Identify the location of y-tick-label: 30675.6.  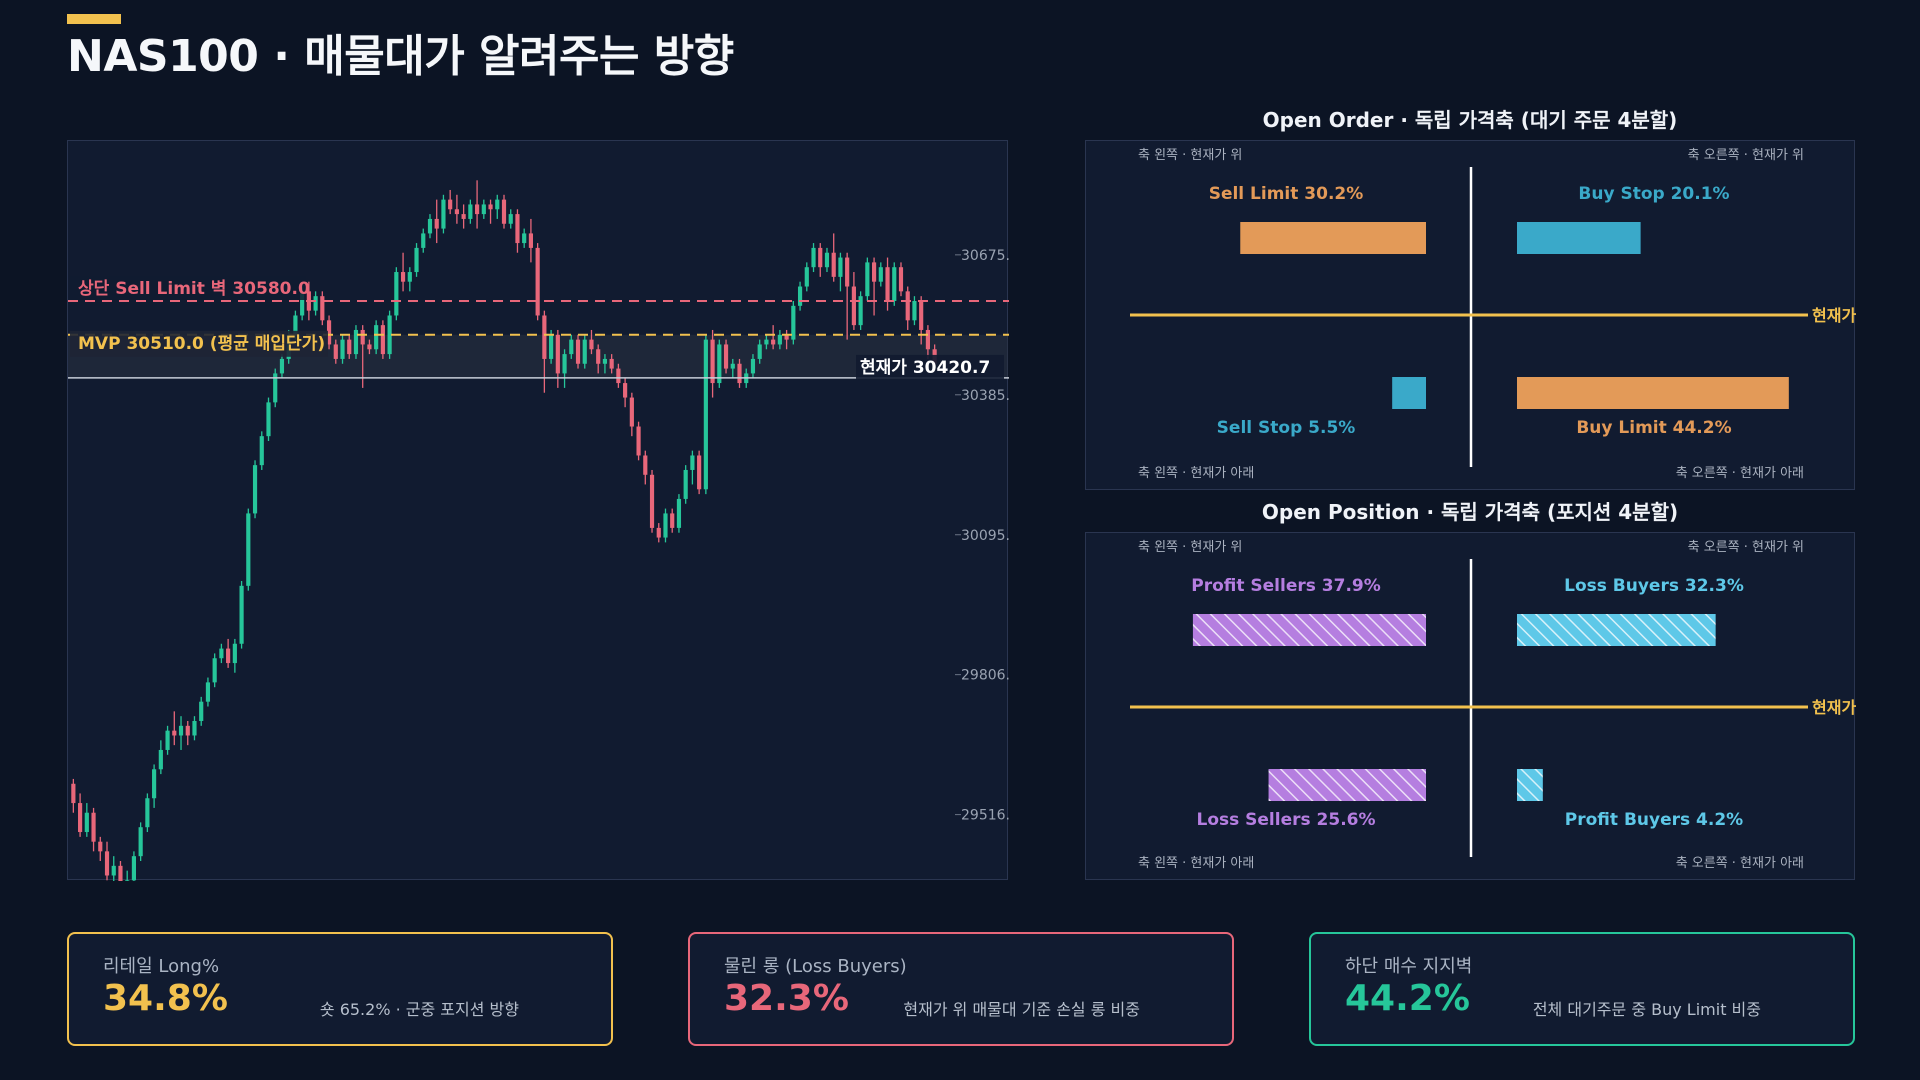
(985, 256).